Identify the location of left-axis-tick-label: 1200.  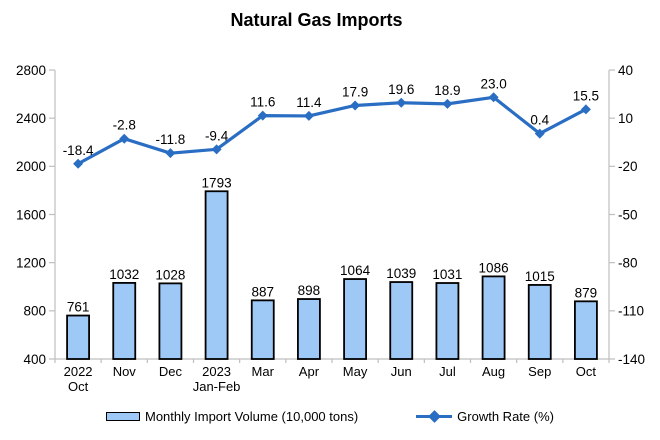
(31, 262).